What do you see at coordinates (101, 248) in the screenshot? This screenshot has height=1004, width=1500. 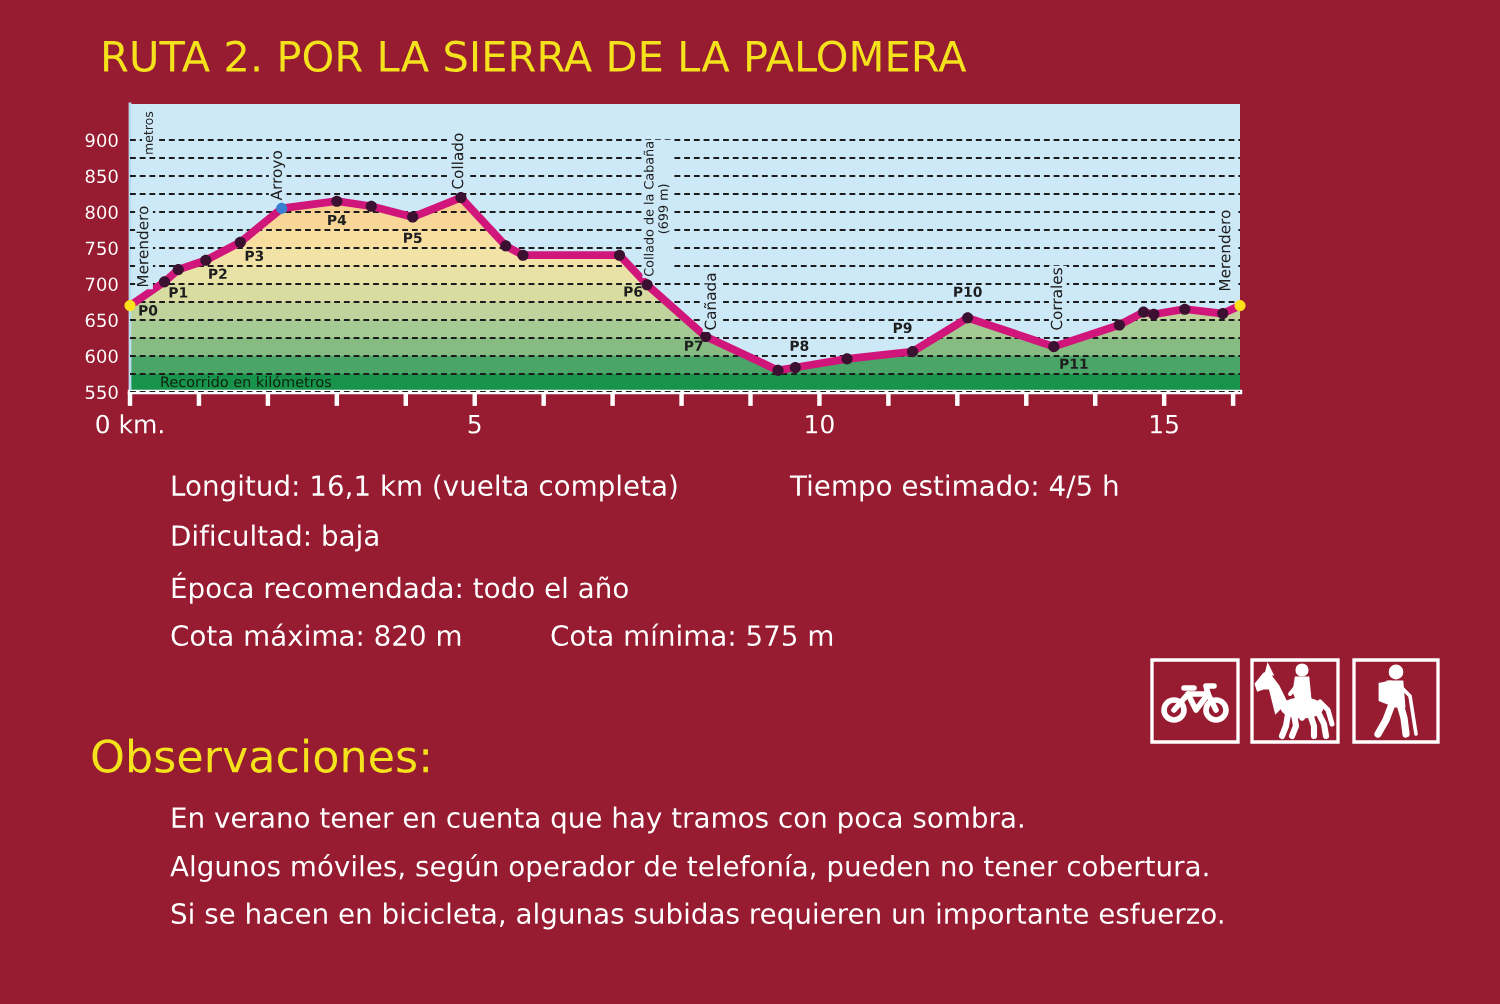 I see `y-tick-label: 750` at bounding box center [101, 248].